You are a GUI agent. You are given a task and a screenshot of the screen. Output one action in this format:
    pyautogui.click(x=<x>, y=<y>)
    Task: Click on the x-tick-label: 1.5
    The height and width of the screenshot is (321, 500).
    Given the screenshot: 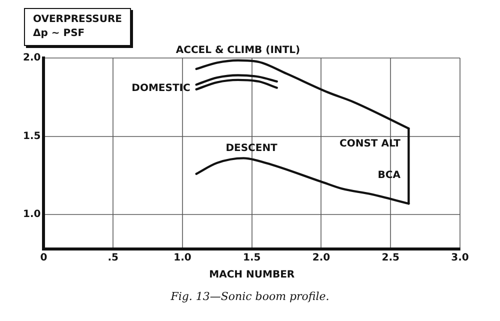 What is the action you would take?
    pyautogui.click(x=252, y=258)
    